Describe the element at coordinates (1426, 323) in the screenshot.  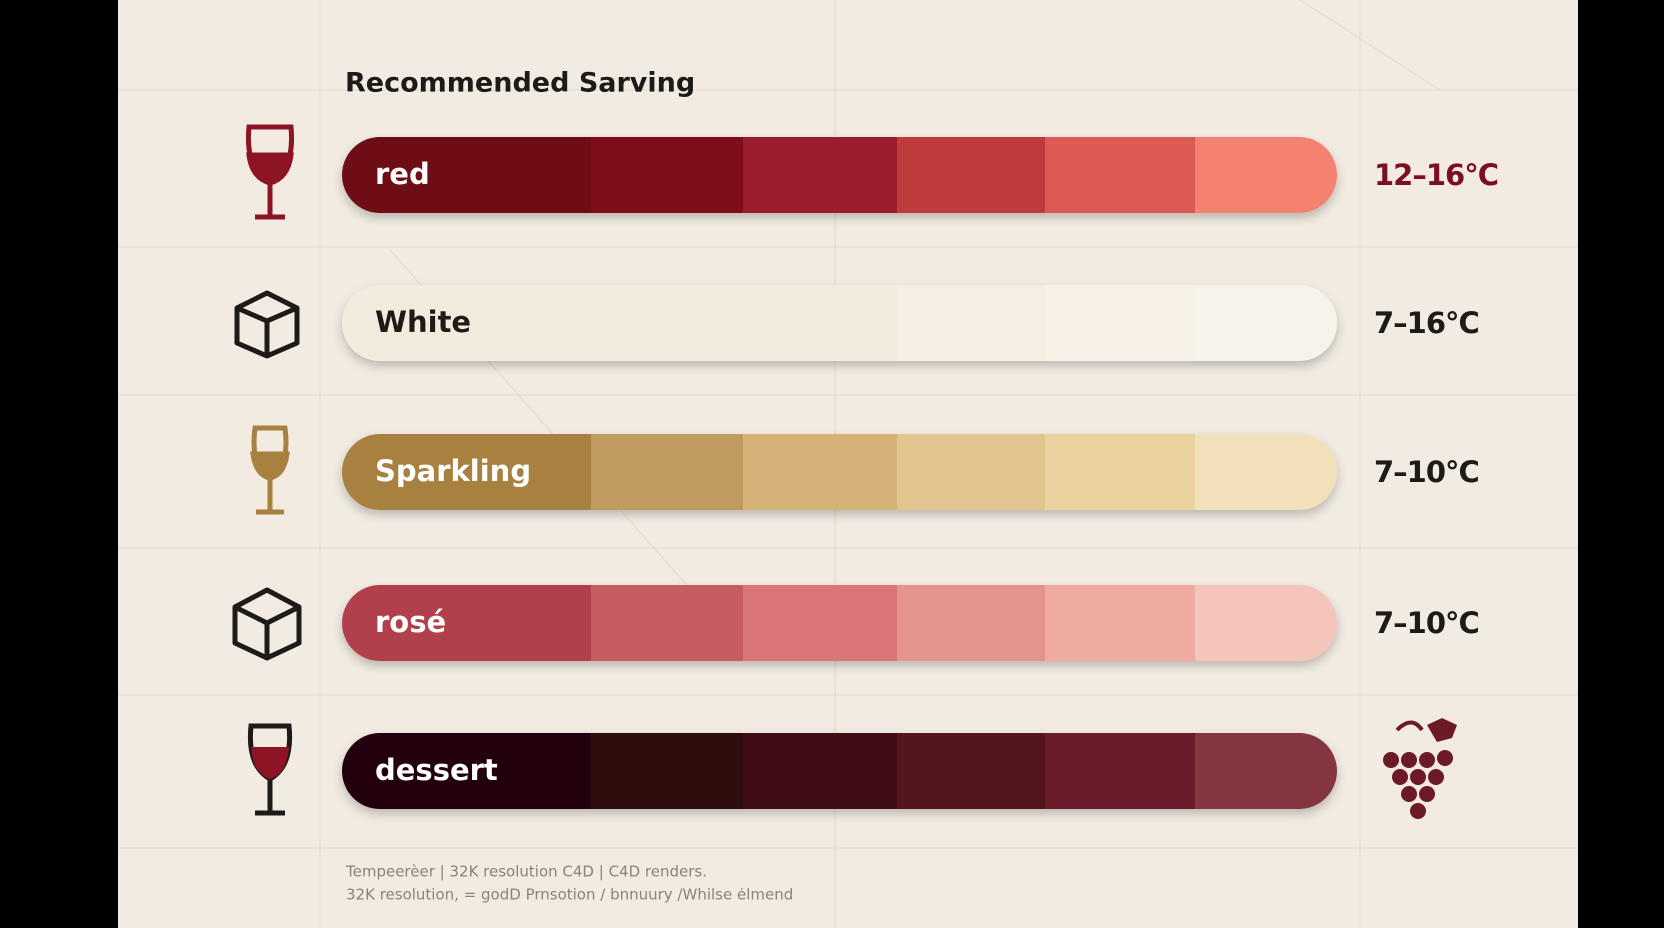
I see `temperature-range: 7–16°C` at that location.